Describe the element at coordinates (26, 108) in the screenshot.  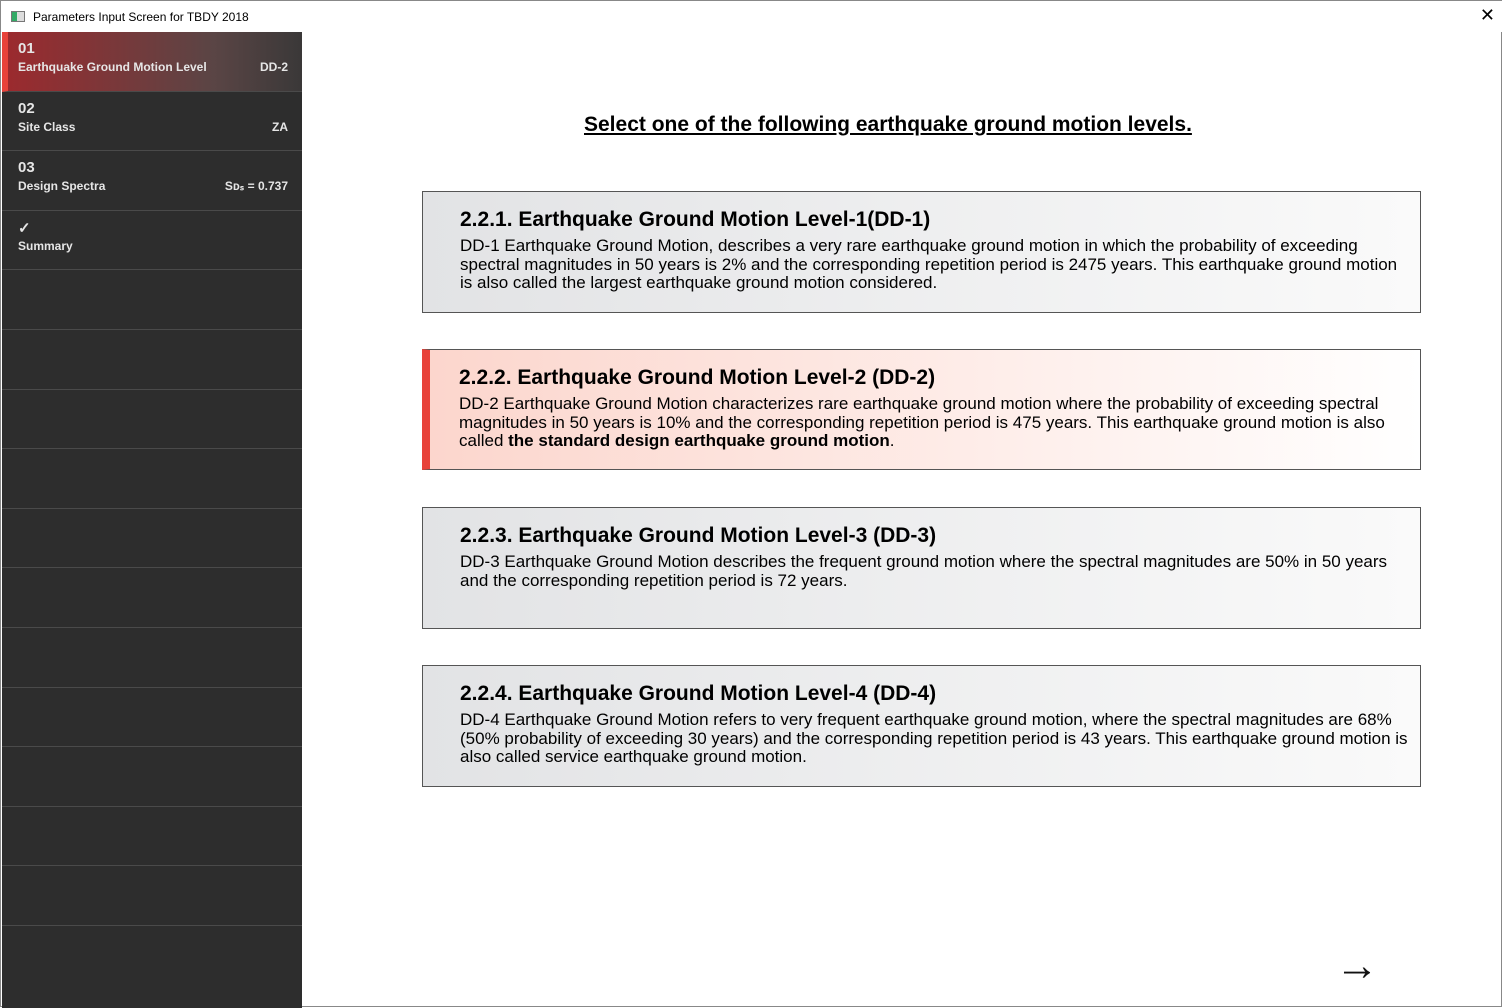
I see `step-number: 02` at that location.